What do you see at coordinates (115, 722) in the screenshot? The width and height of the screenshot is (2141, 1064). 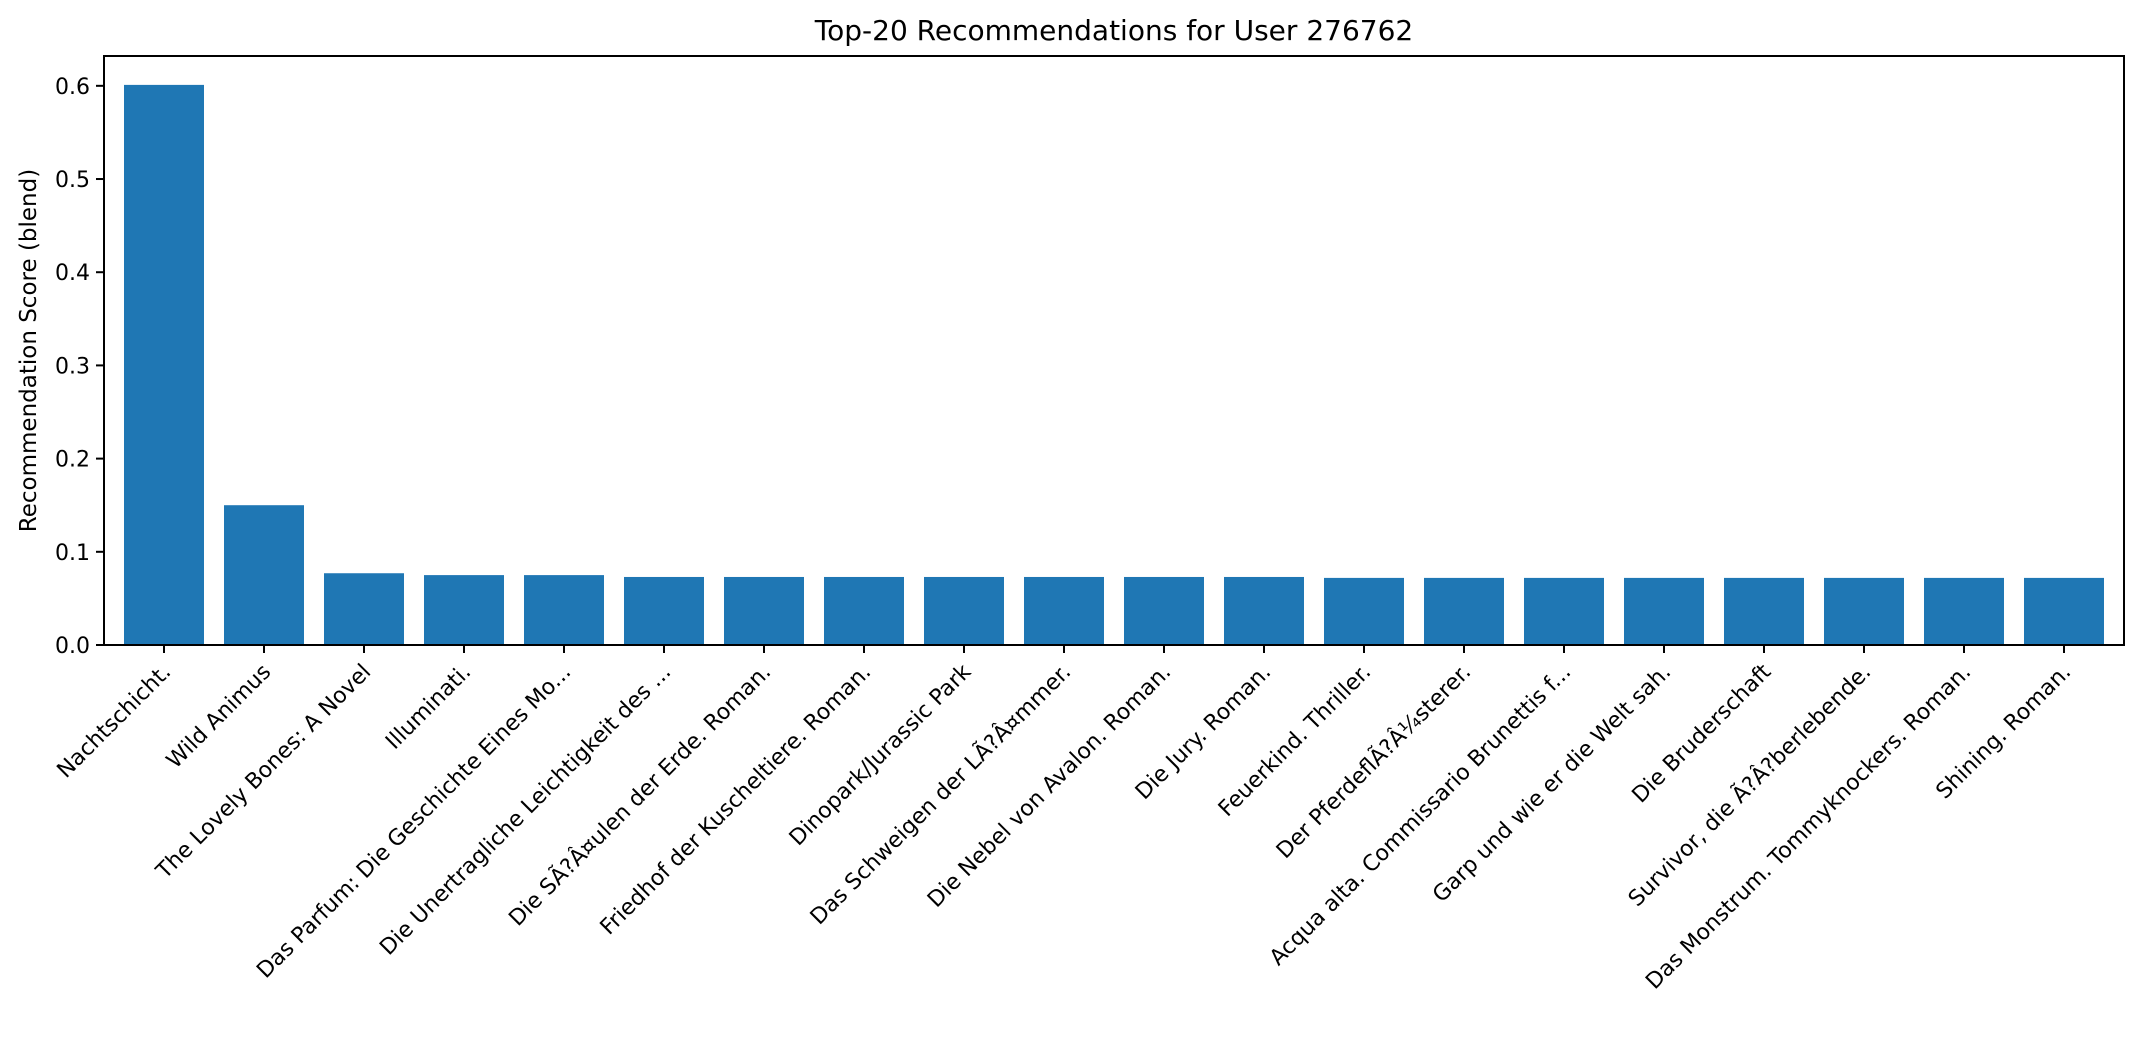 I see `x-tick-label: Nachtschicht.` at bounding box center [115, 722].